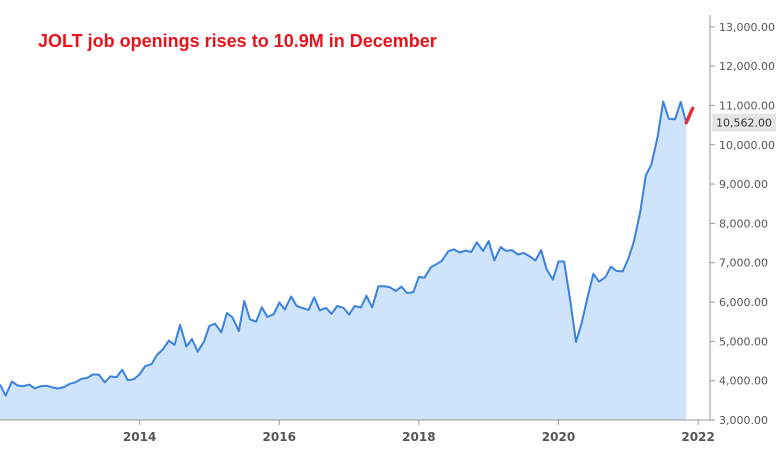 The width and height of the screenshot is (778, 460). What do you see at coordinates (743, 381) in the screenshot?
I see `y-tick-label: 4,000.00` at bounding box center [743, 381].